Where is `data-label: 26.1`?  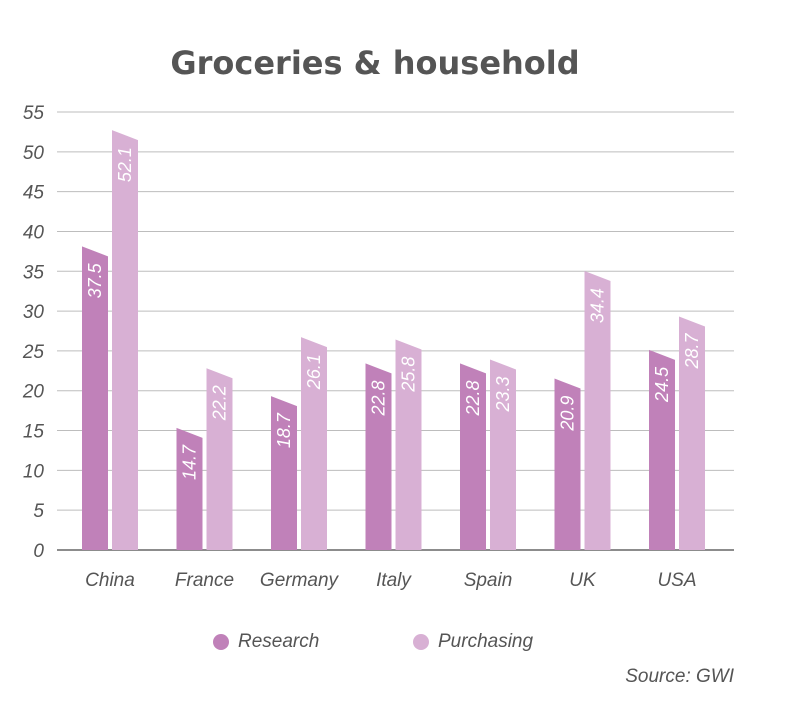 data-label: 26.1 is located at coordinates (314, 372).